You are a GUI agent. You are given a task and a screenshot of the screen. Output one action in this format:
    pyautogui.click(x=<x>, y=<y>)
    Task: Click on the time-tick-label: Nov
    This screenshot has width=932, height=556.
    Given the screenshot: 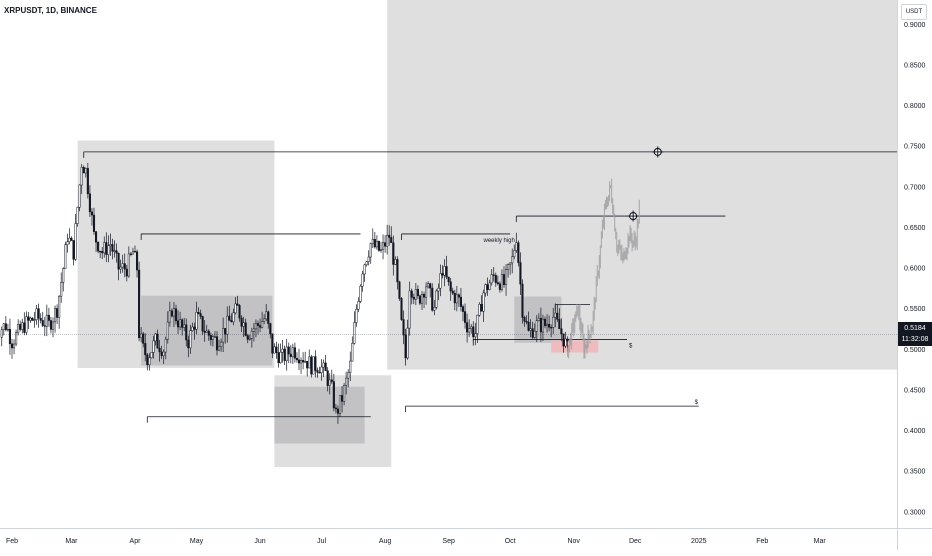 What is the action you would take?
    pyautogui.click(x=573, y=541)
    